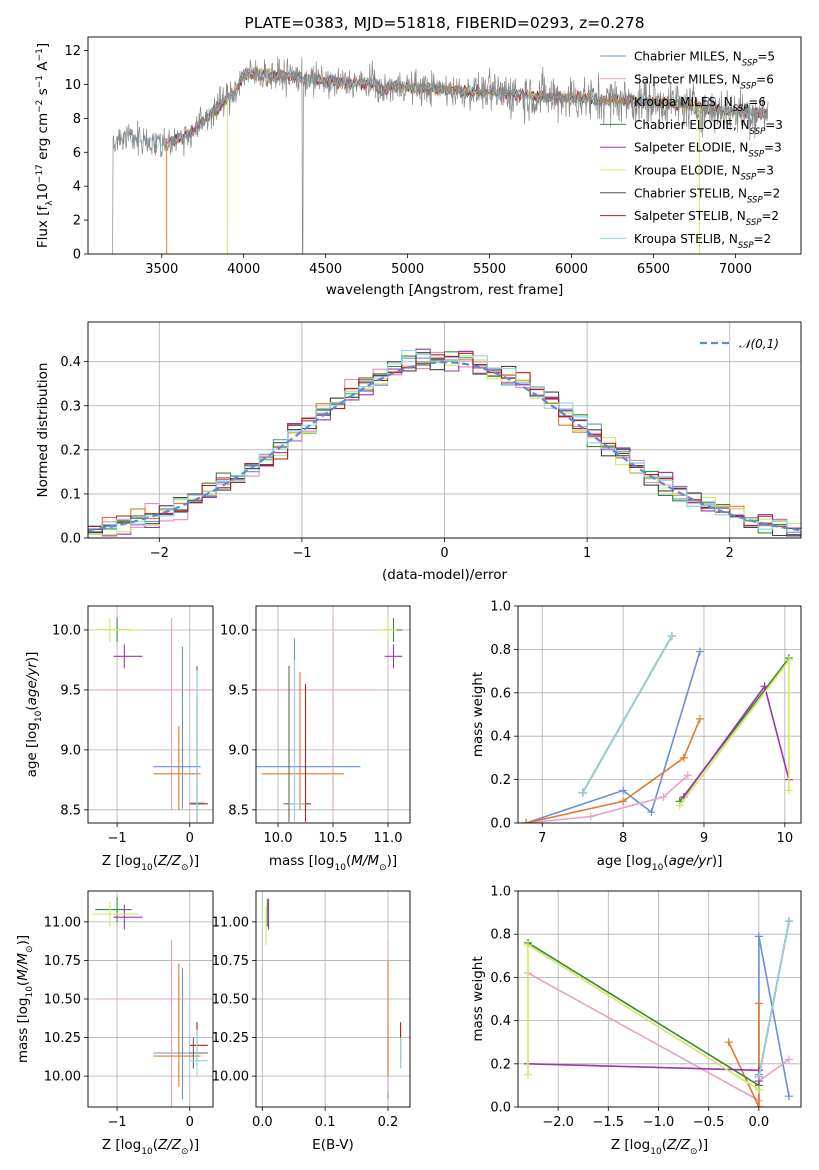 This screenshot has height=1170, width=819. Describe the element at coordinates (185, 868) in the screenshot. I see `label-part: ⊙` at that location.